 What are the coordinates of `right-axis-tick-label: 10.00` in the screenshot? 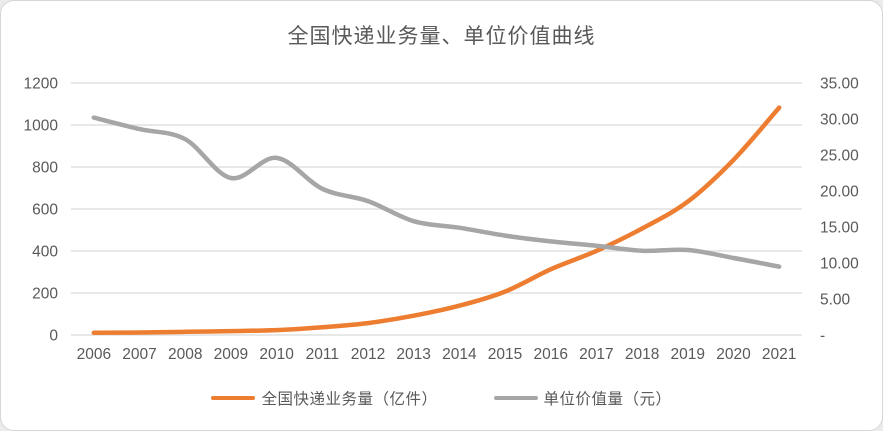 It's located at (839, 264).